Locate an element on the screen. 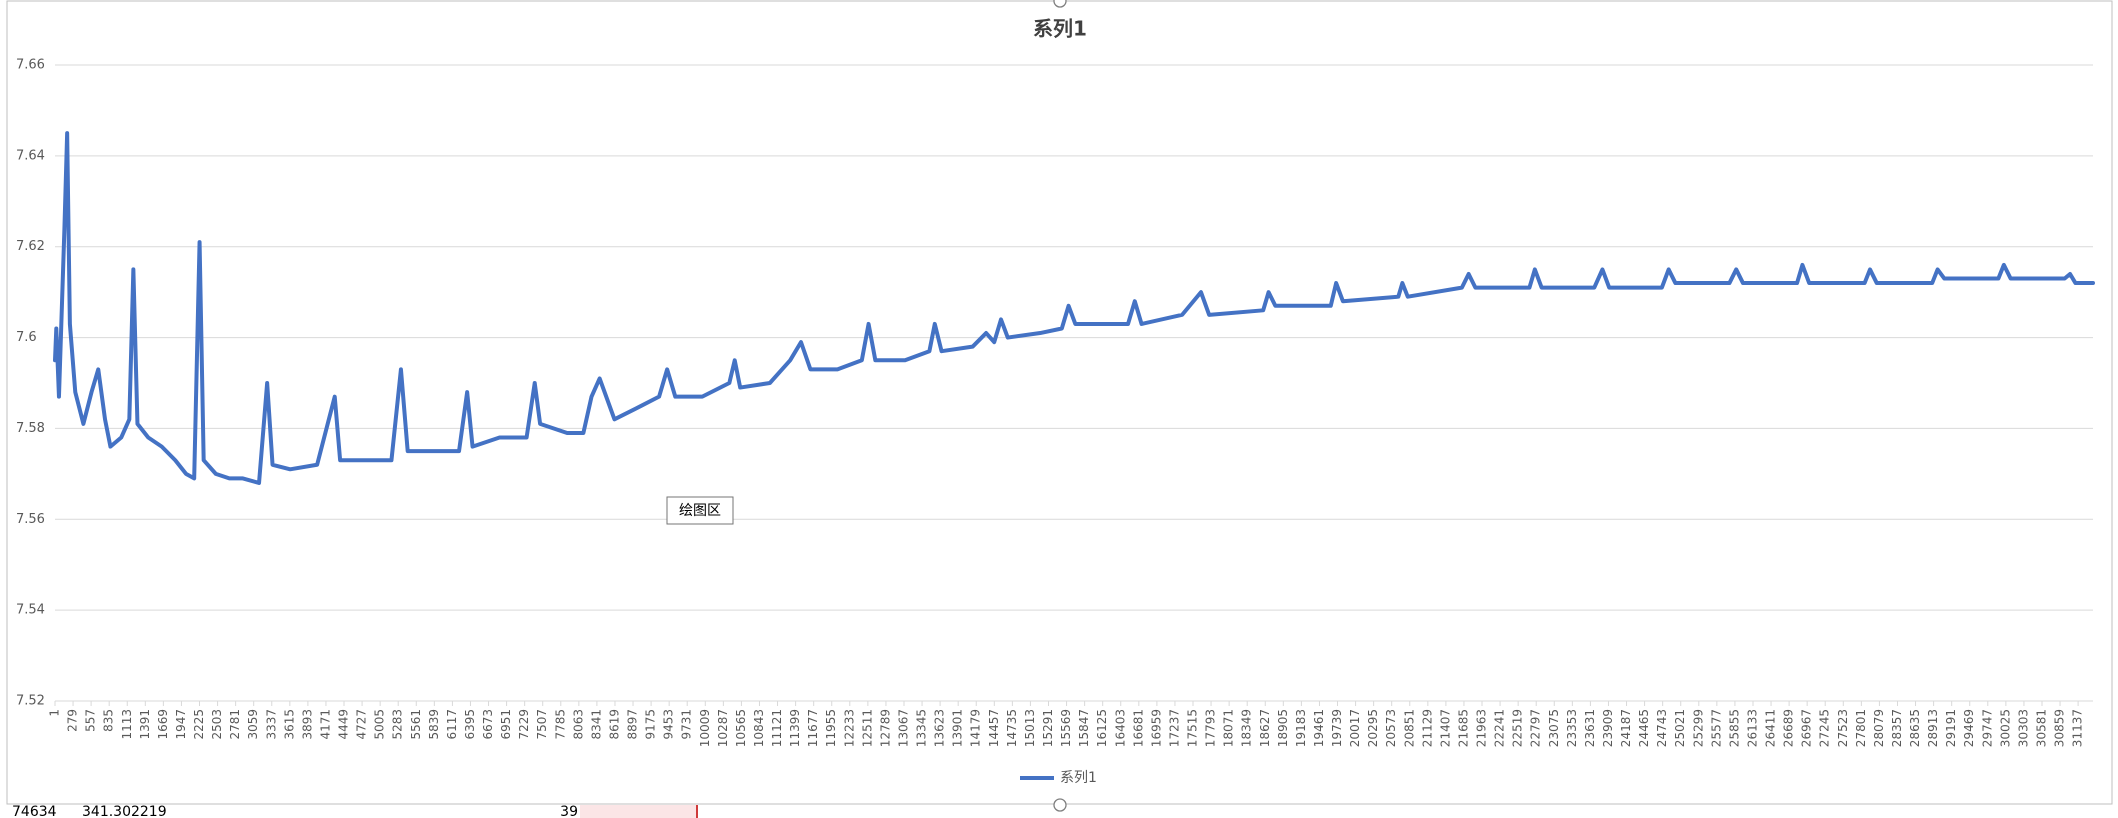  x-tick-label: 29469 is located at coordinates (1969, 728).